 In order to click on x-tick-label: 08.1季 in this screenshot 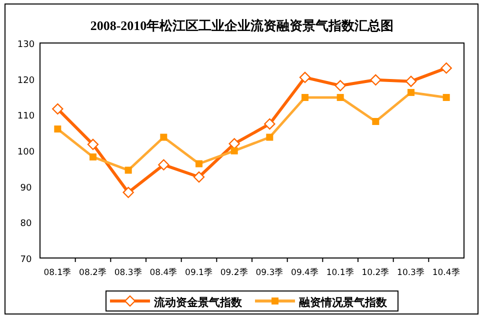, I will do `click(58, 272)`.